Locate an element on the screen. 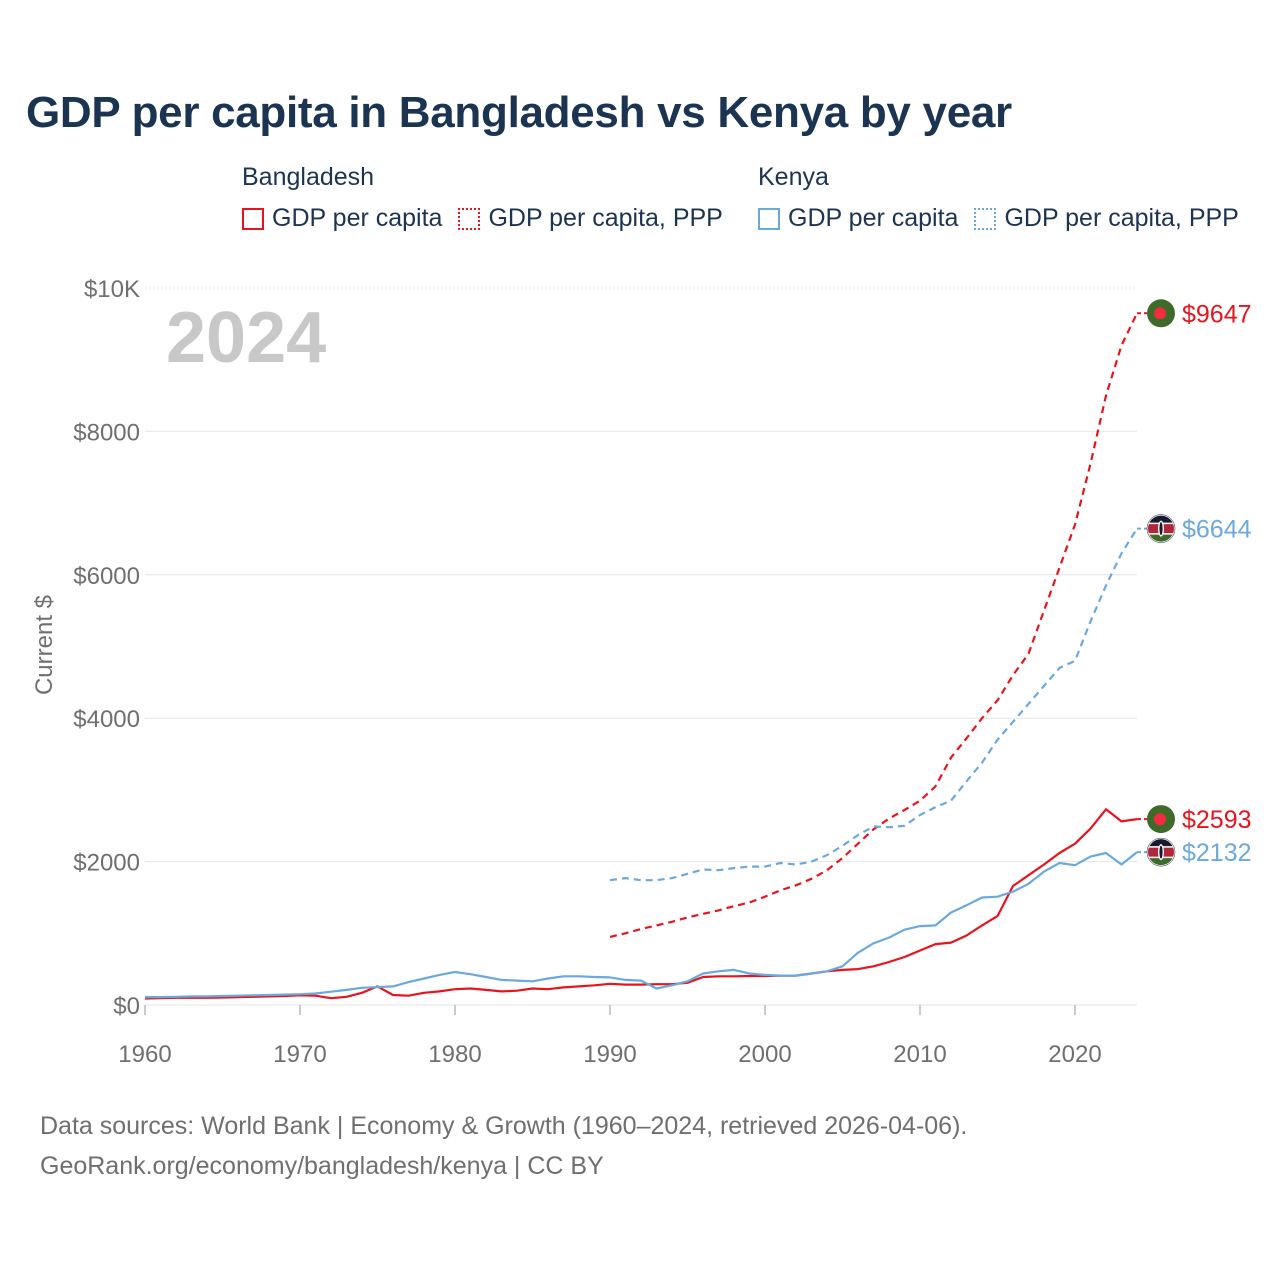  y-tick-label: $6000 is located at coordinates (106, 576).